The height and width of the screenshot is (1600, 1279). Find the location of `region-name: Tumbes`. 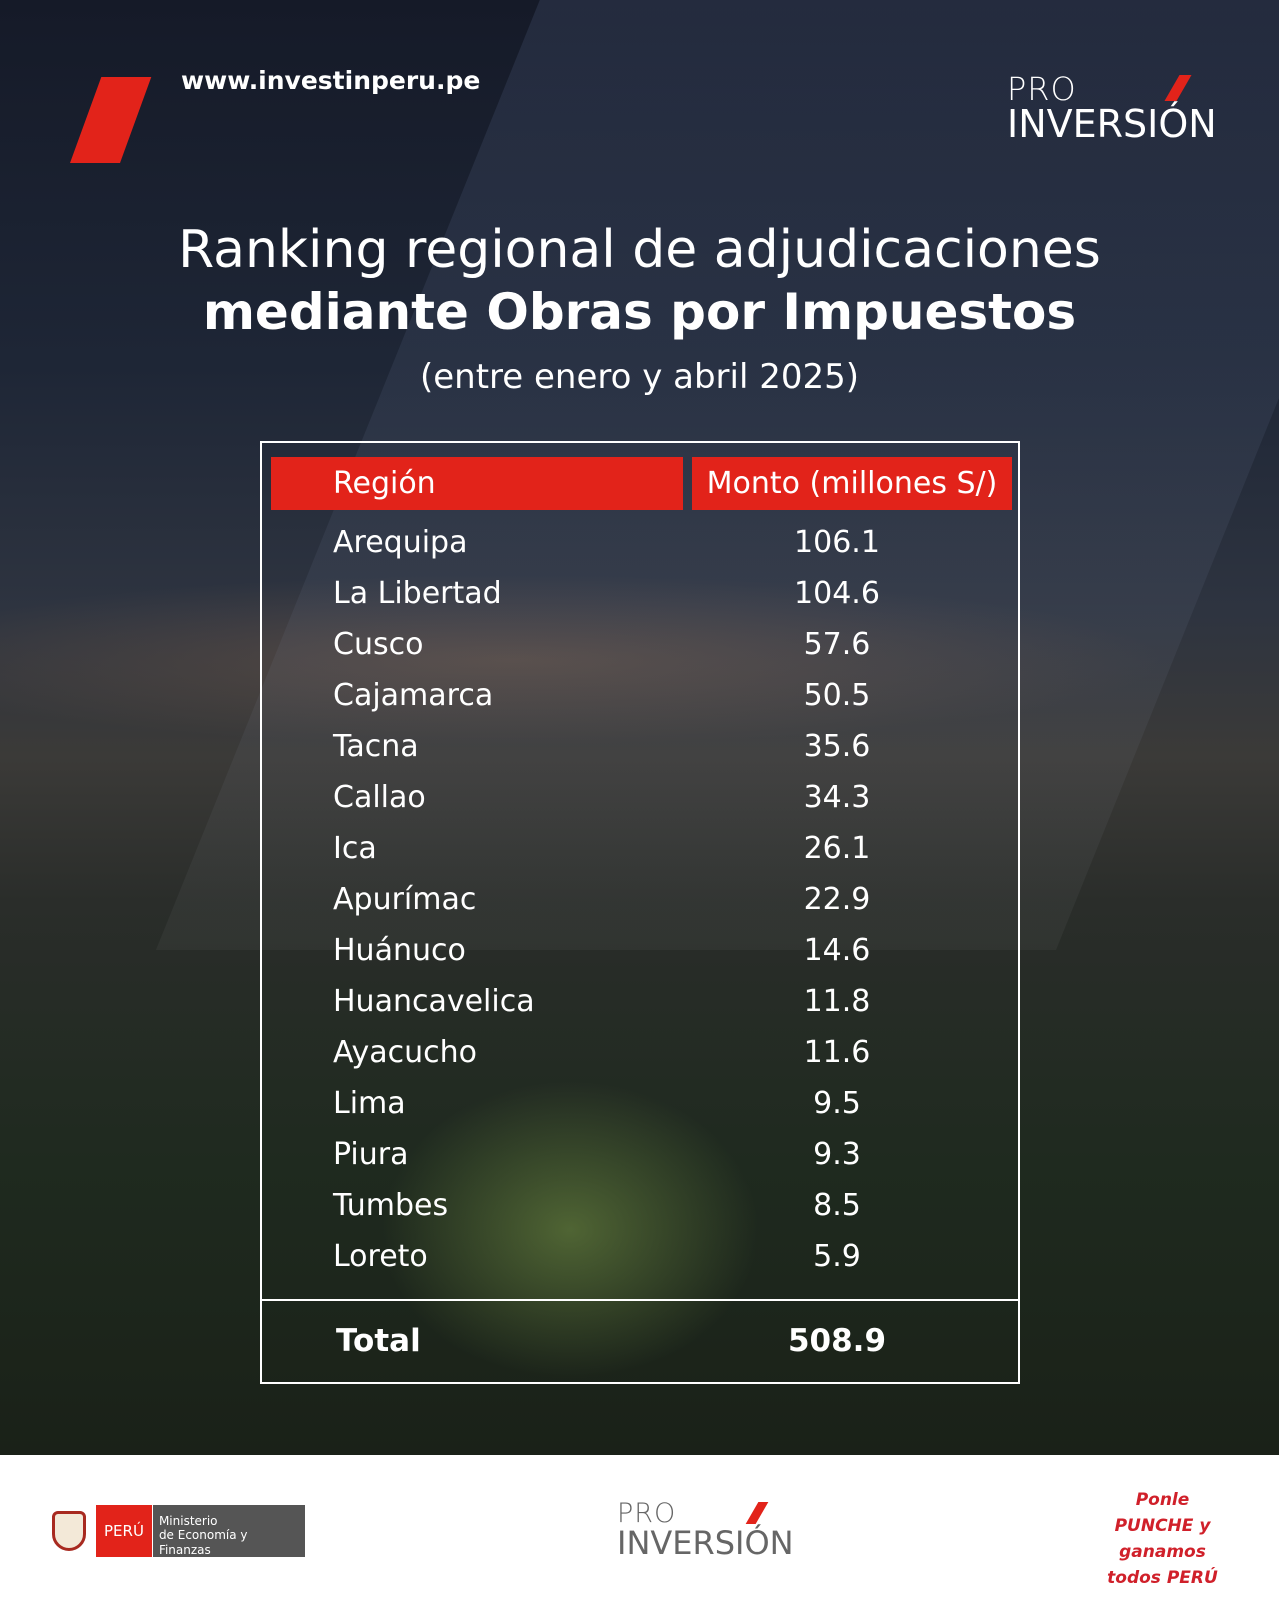

region-name: Tumbes is located at coordinates (391, 1205).